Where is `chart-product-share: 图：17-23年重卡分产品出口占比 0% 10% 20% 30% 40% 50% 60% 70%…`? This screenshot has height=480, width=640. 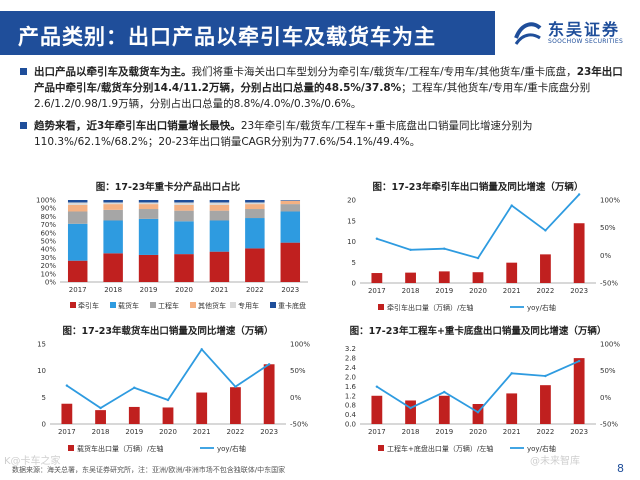 chart-product-share: 图：17-23年重卡分产品出口占比 0% 10% 20% 30% 40% 50% 60% 70%… is located at coordinates (168, 250).